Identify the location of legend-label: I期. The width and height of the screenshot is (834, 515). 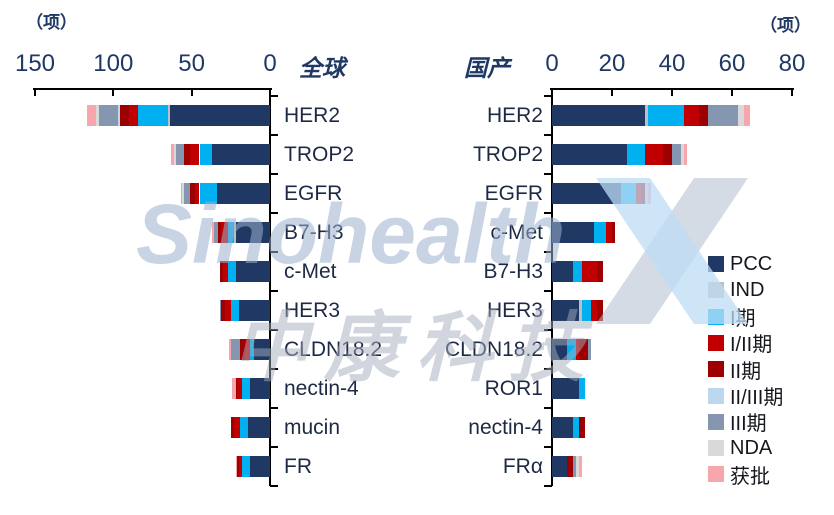
(743, 319).